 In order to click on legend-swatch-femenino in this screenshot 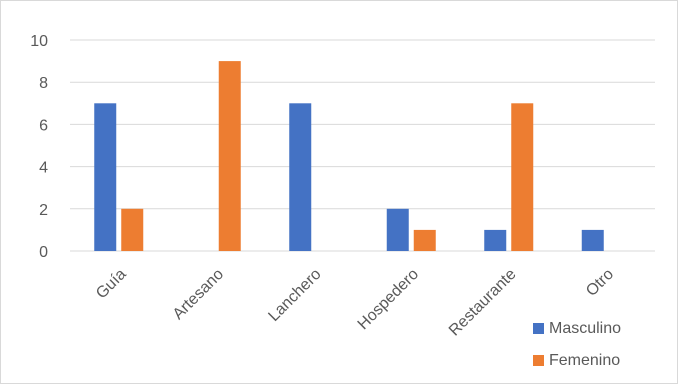, I will do `click(538, 360)`.